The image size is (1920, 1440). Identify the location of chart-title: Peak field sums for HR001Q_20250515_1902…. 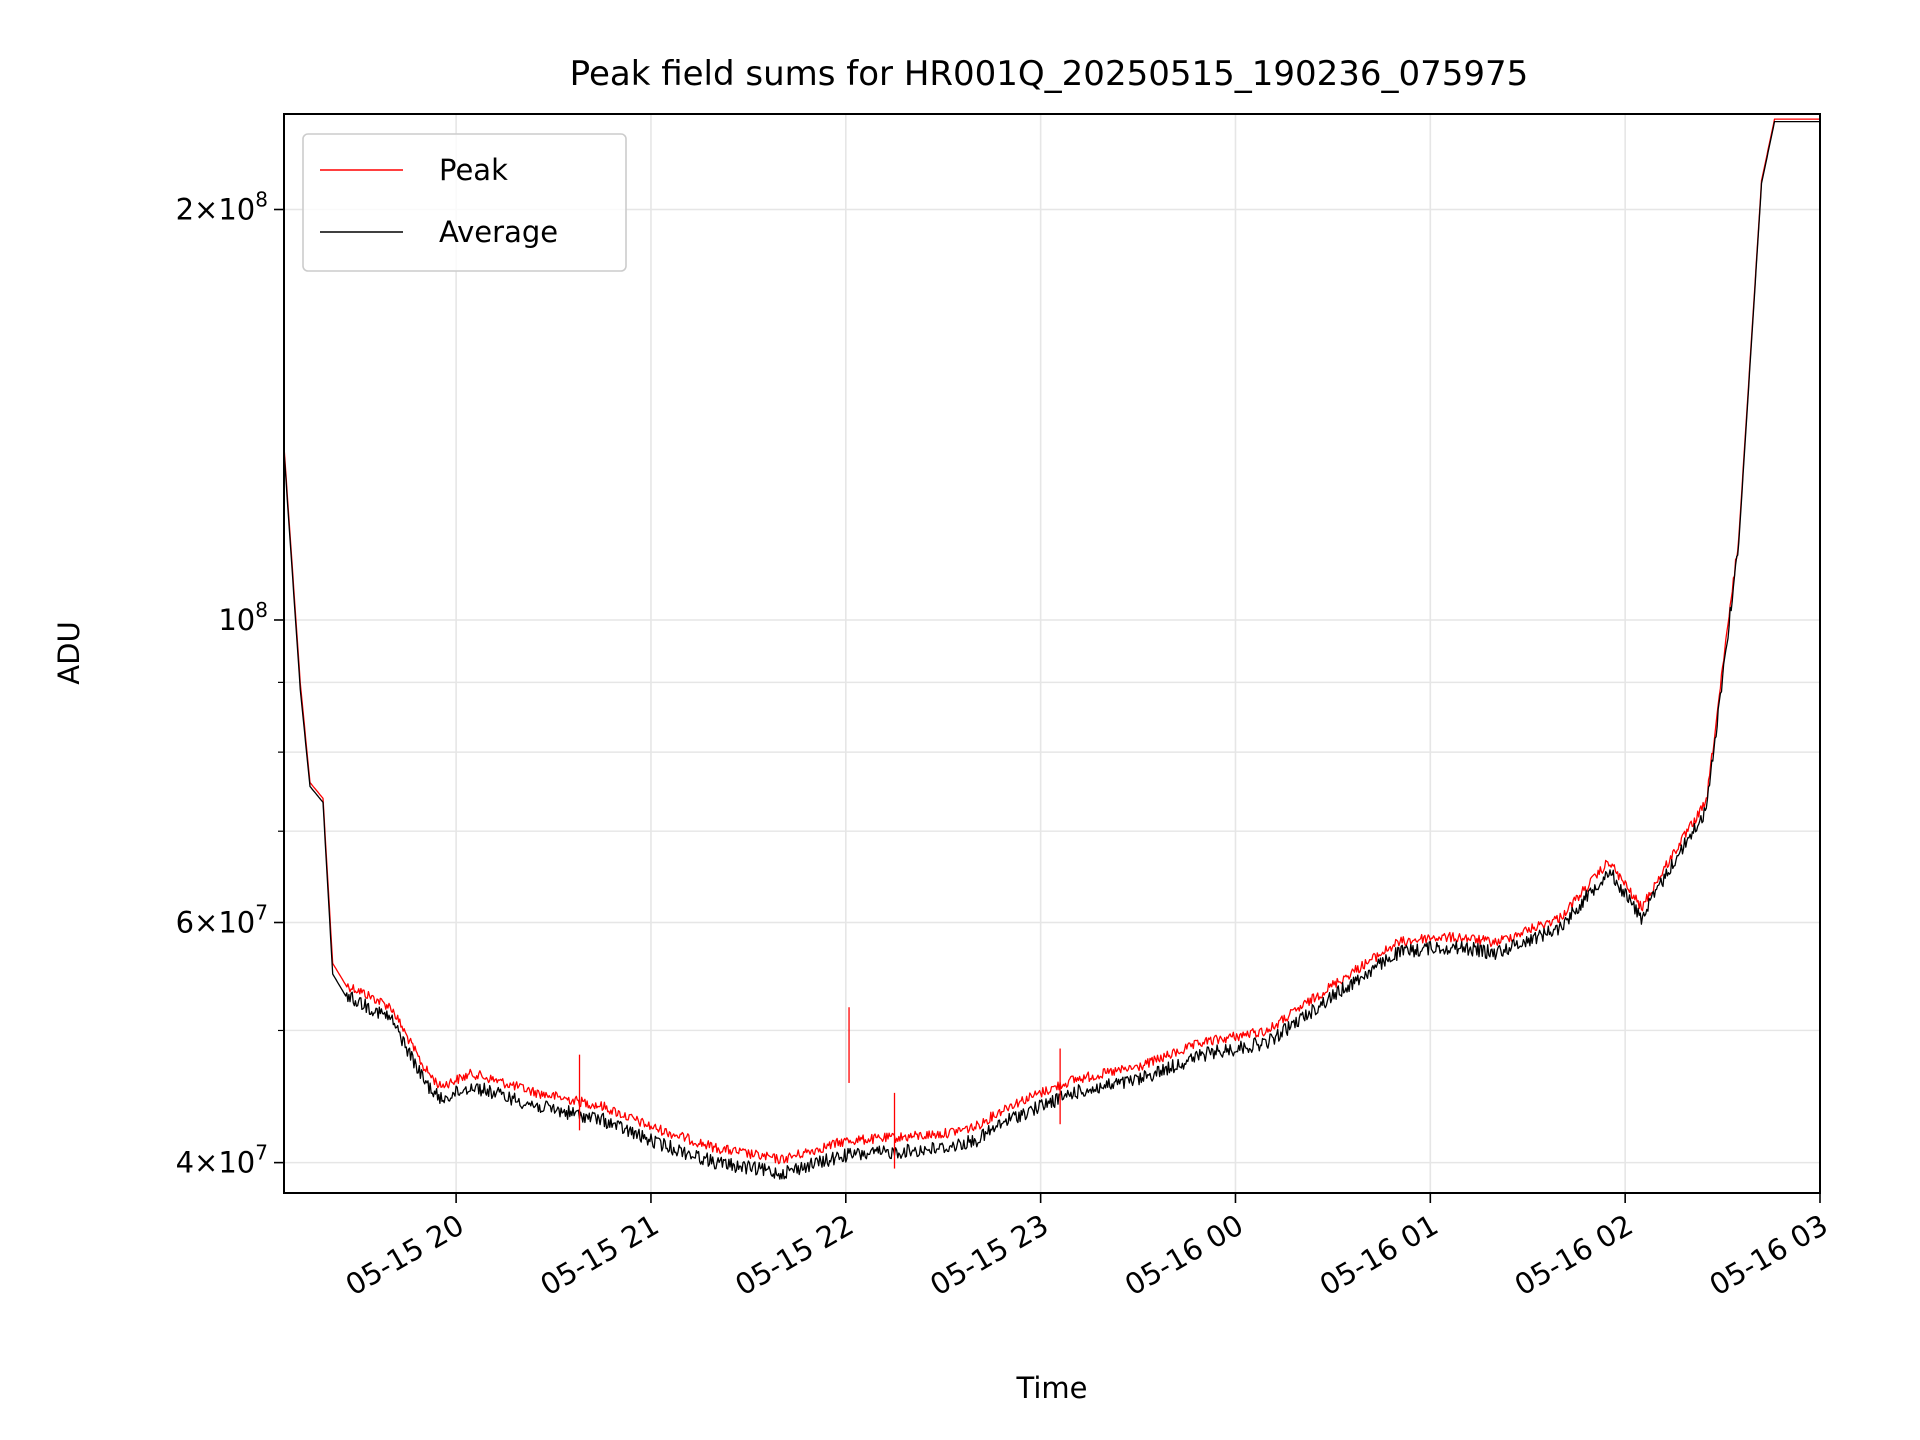
(1049, 74).